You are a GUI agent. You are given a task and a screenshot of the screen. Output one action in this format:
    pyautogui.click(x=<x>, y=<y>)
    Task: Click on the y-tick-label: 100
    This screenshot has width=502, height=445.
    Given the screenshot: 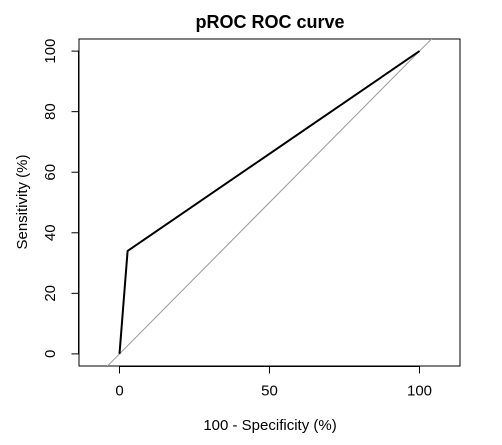 What is the action you would take?
    pyautogui.click(x=50, y=51)
    